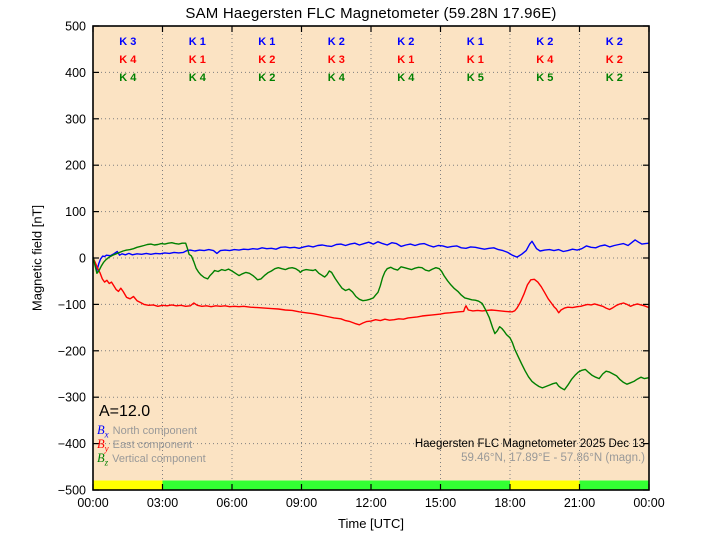 This screenshot has height=540, width=720. I want to click on y-axis-label: Magnetic field [nT], so click(37, 258).